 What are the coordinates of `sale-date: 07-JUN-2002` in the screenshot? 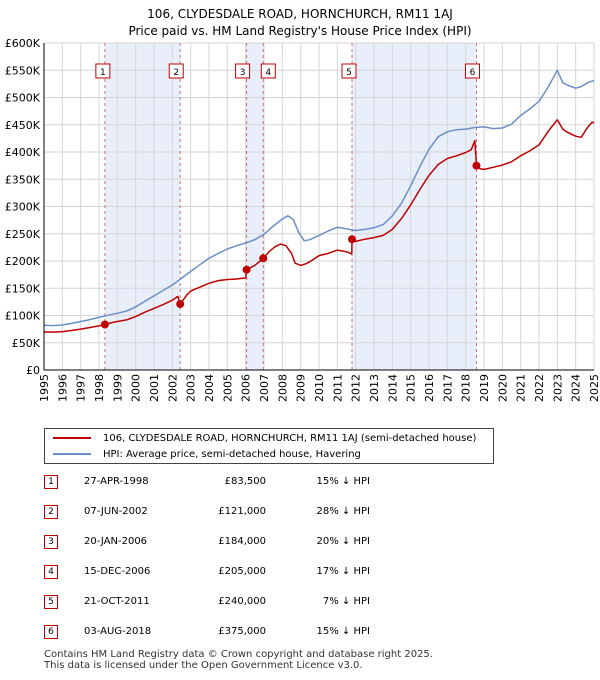 It's located at (116, 511).